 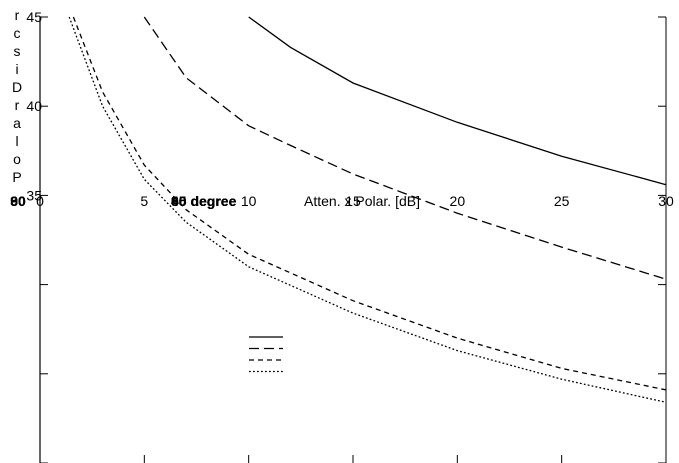 What do you see at coordinates (353, 201) in the screenshot?
I see `x-tick-label: 15` at bounding box center [353, 201].